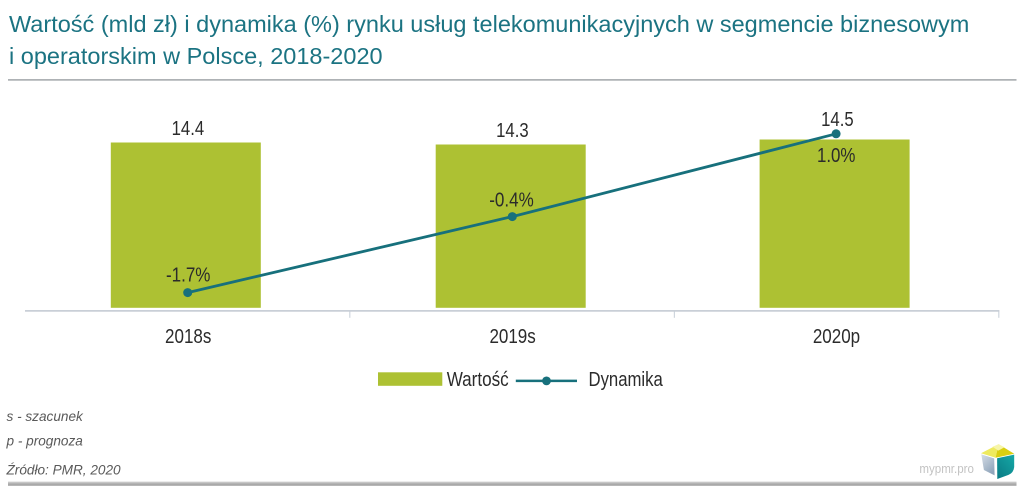  Describe the element at coordinates (196, 56) in the screenshot. I see `svg-text:i operatorskim w Polsce, 2018-: i operatorskim w Polsce, 2018-2020` at that location.